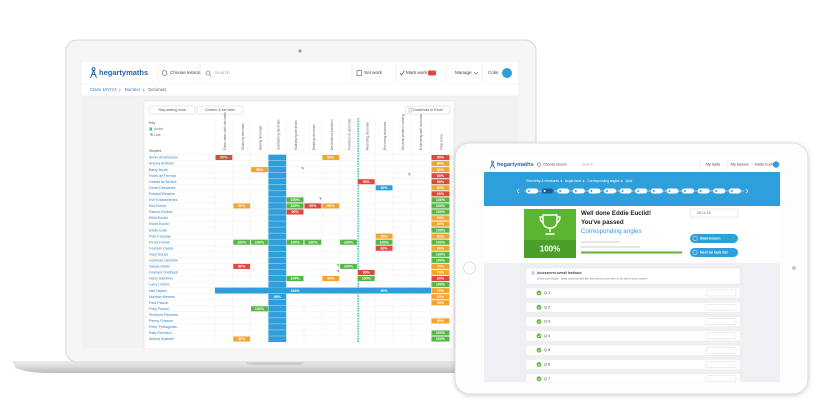 The width and height of the screenshot is (820, 404). I want to click on student-name: Neil Napier, so click(158, 291).